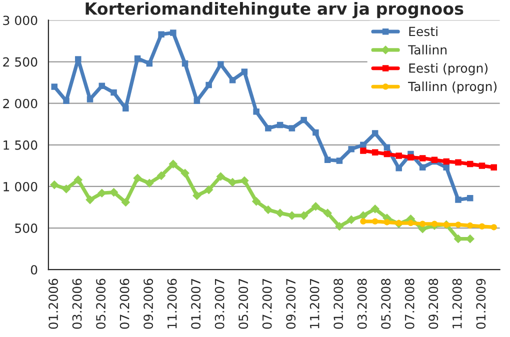 The height and width of the screenshot is (337, 510). I want to click on legend-label: Tallinn, so click(427, 49).